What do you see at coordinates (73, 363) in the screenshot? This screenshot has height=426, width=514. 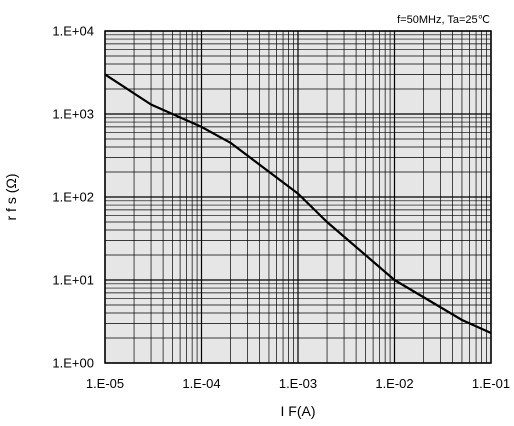 I see `y-tick-label: 1.E+00` at bounding box center [73, 363].